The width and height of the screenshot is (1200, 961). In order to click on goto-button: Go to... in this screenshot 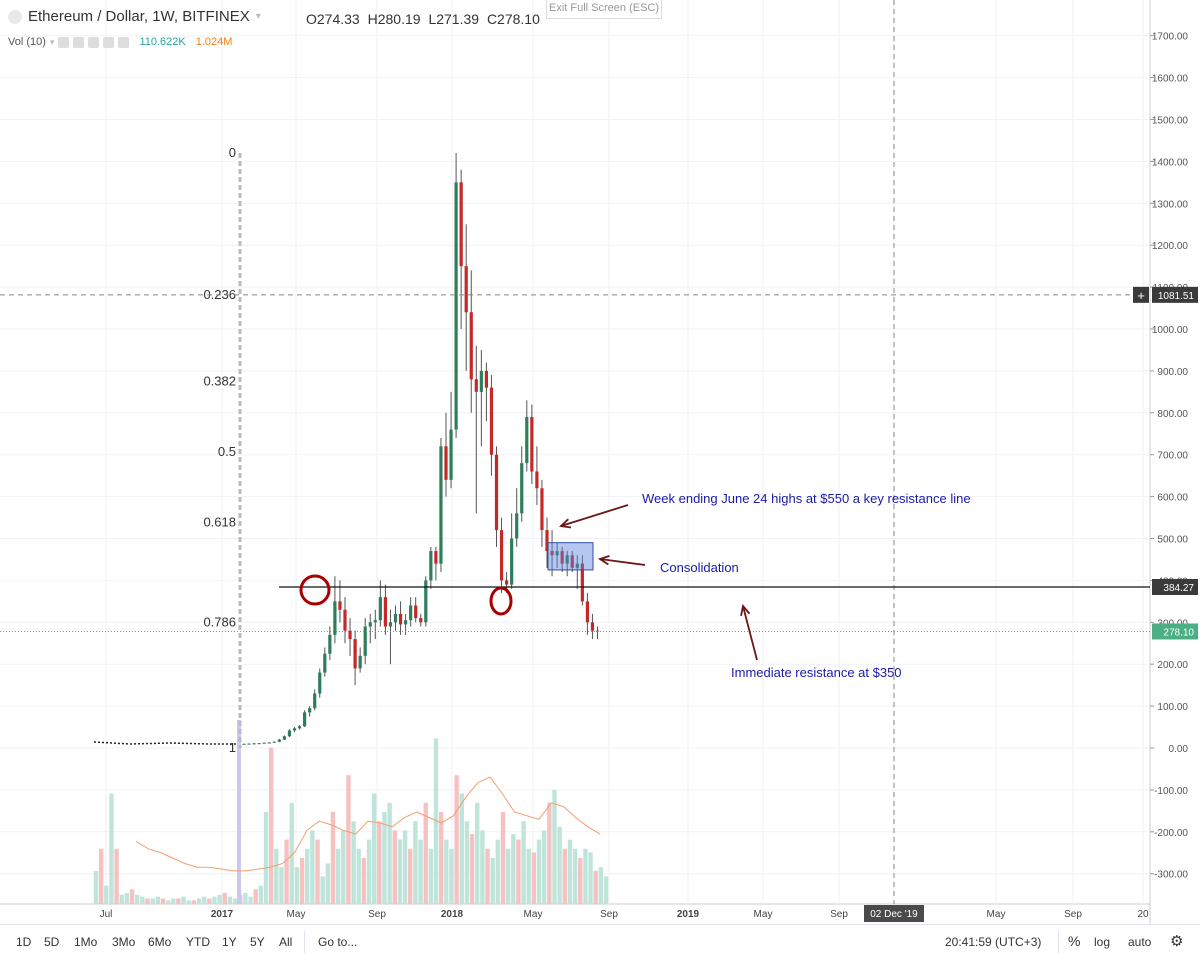, I will do `click(338, 942)`.